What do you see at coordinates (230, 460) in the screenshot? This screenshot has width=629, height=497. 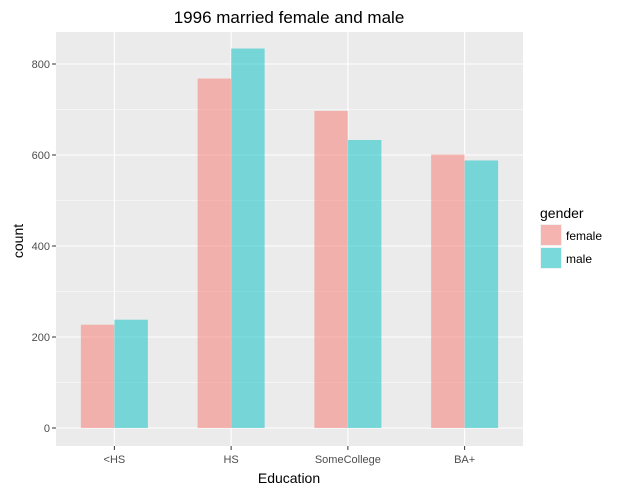 I see `x-tick-label: HS` at bounding box center [230, 460].